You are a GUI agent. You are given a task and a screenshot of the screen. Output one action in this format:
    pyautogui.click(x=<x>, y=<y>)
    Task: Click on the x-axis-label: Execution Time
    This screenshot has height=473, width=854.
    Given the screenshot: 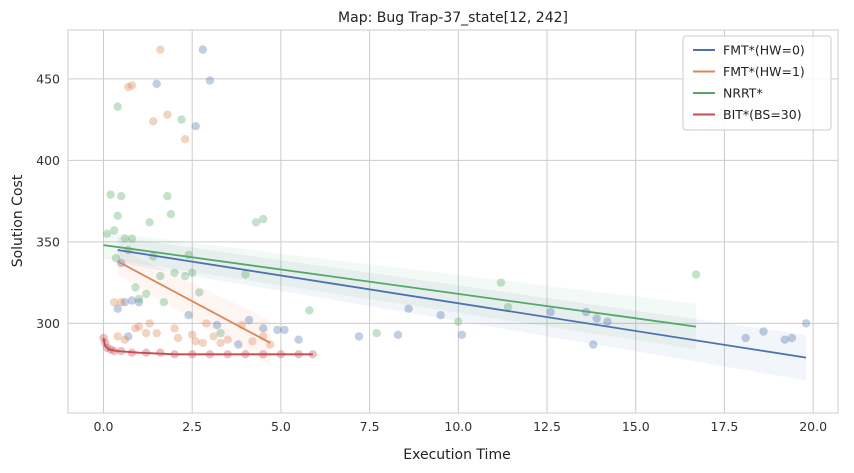 What is the action you would take?
    pyautogui.click(x=456, y=455)
    